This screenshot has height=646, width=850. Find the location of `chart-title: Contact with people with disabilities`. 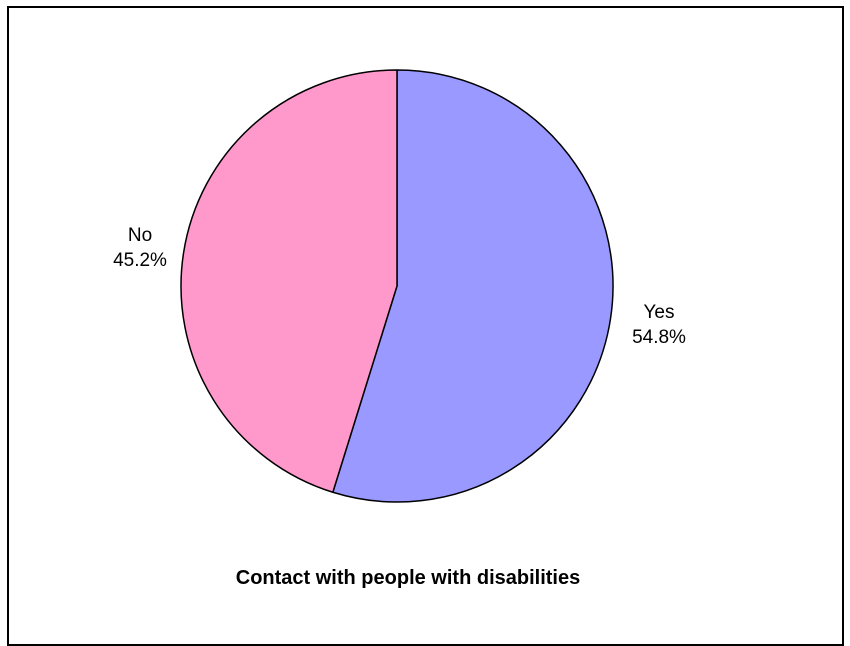

chart-title: Contact with people with disabilities is located at coordinates (408, 578).